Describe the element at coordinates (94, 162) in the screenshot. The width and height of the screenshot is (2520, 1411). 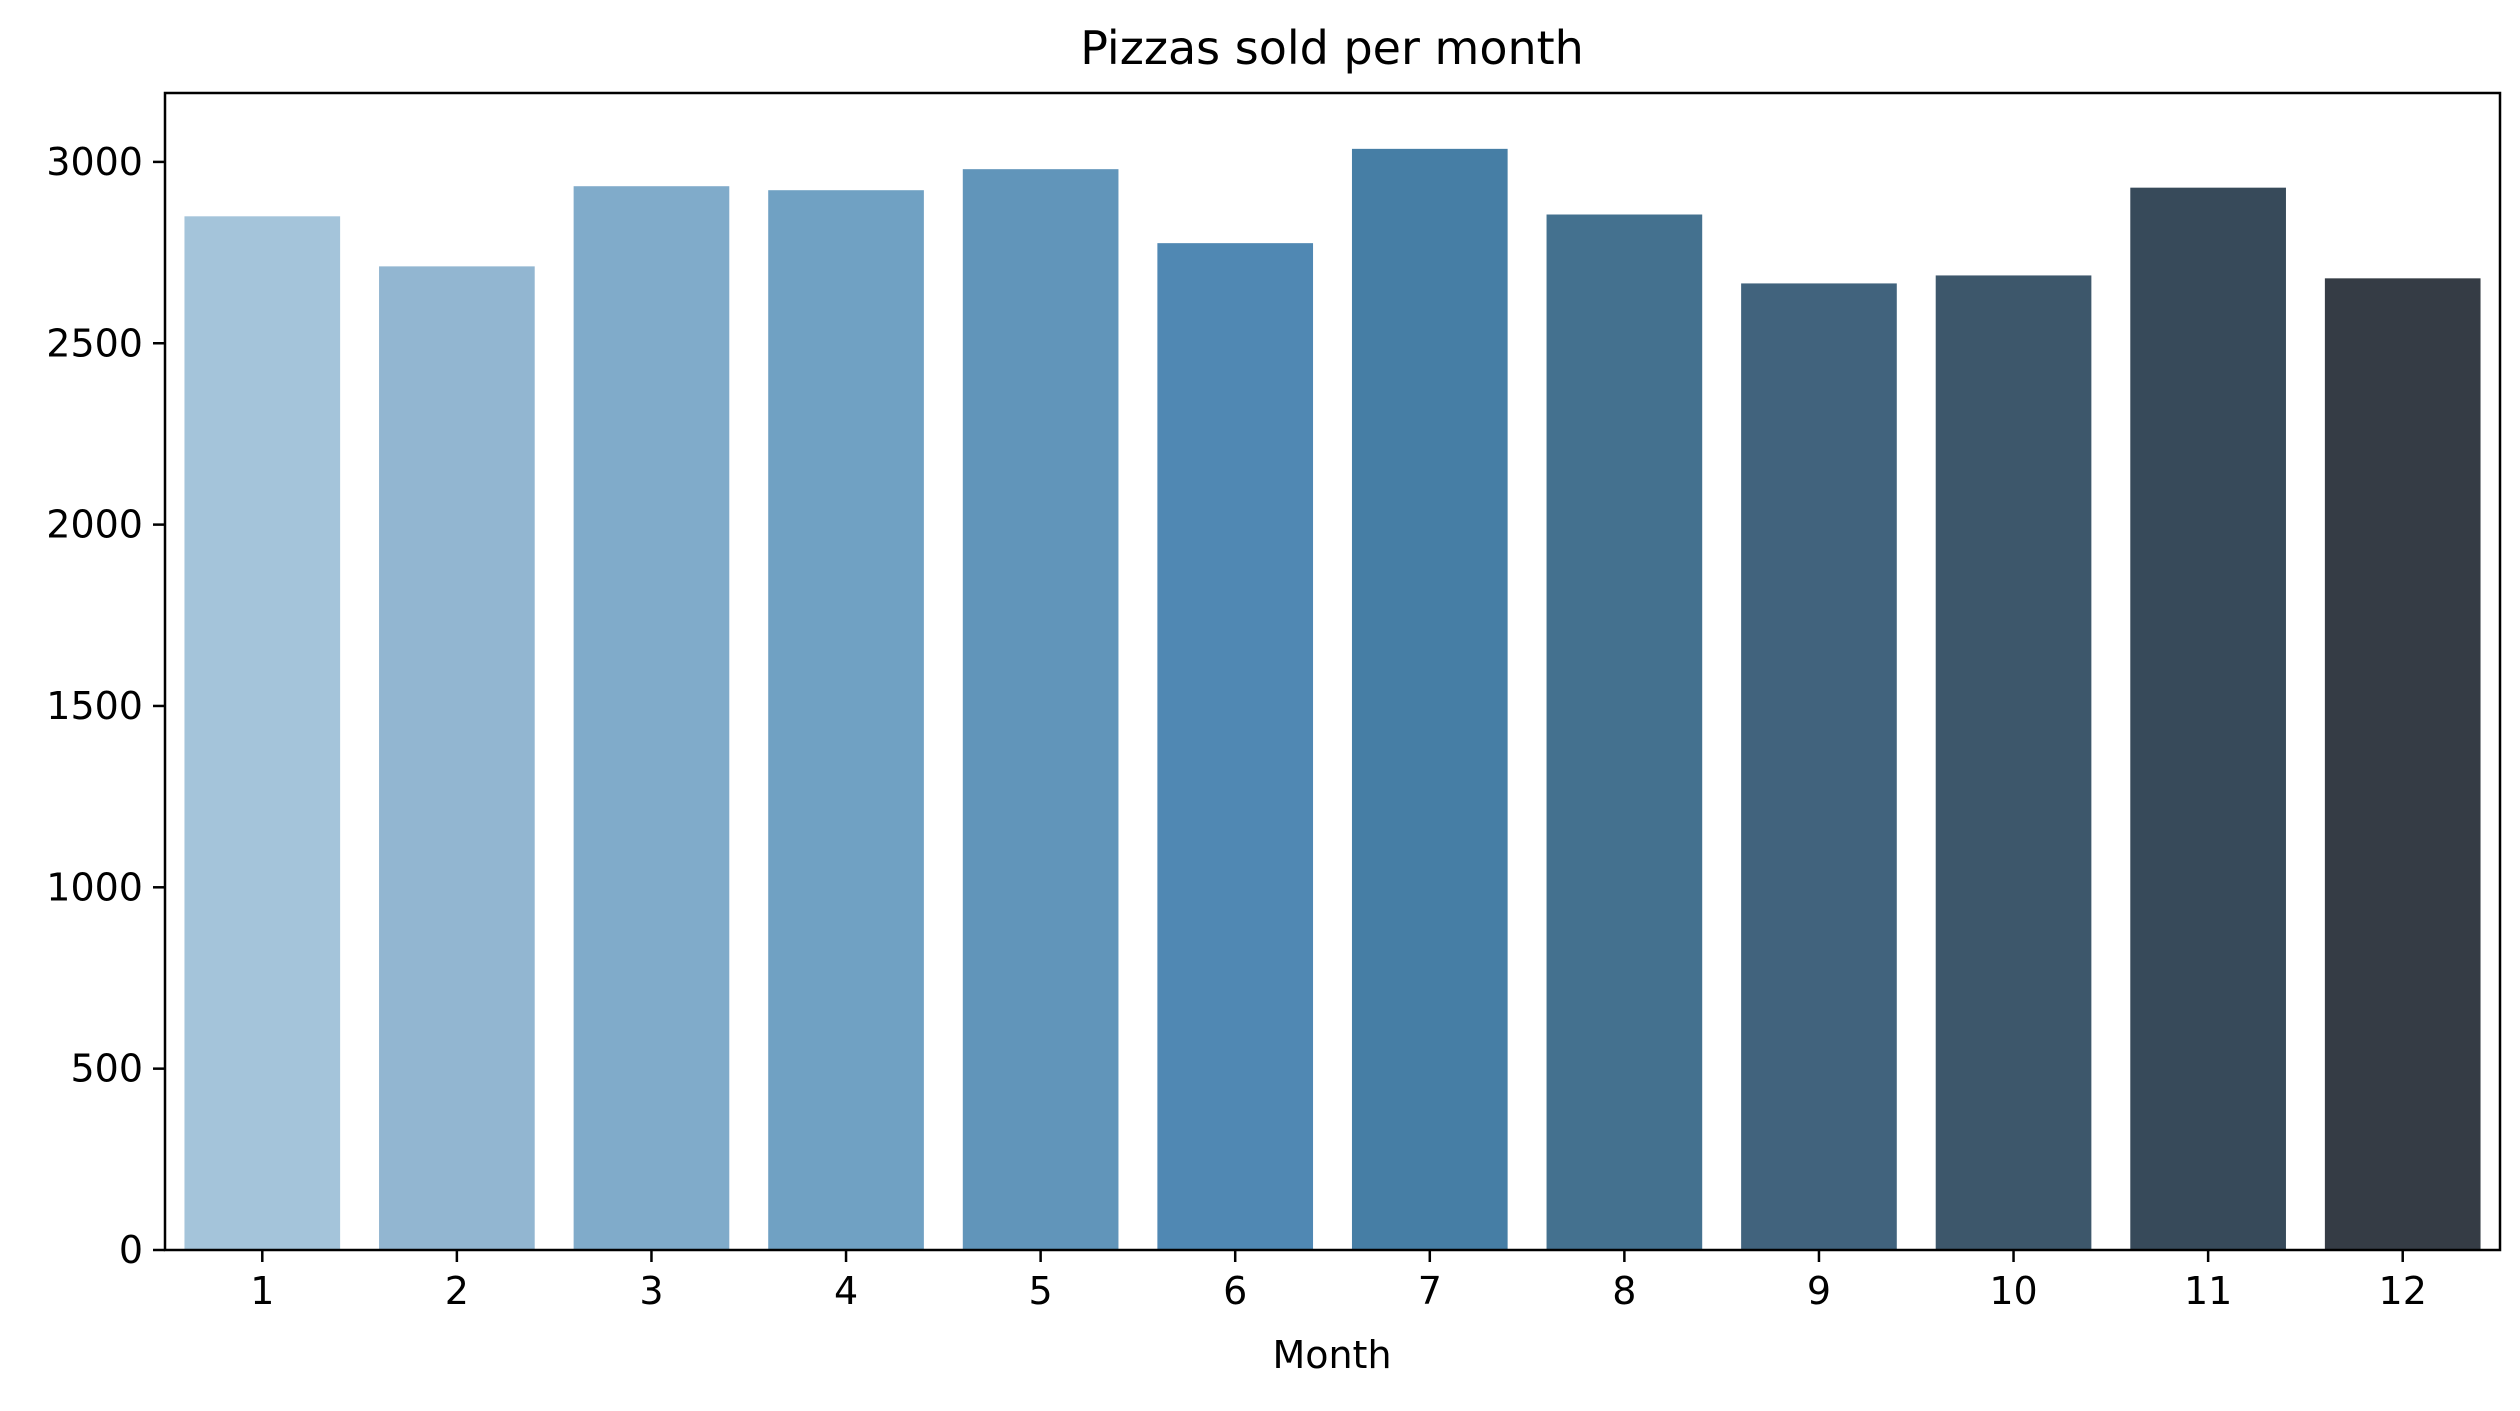
I see `y-tick-label: 3000` at that location.